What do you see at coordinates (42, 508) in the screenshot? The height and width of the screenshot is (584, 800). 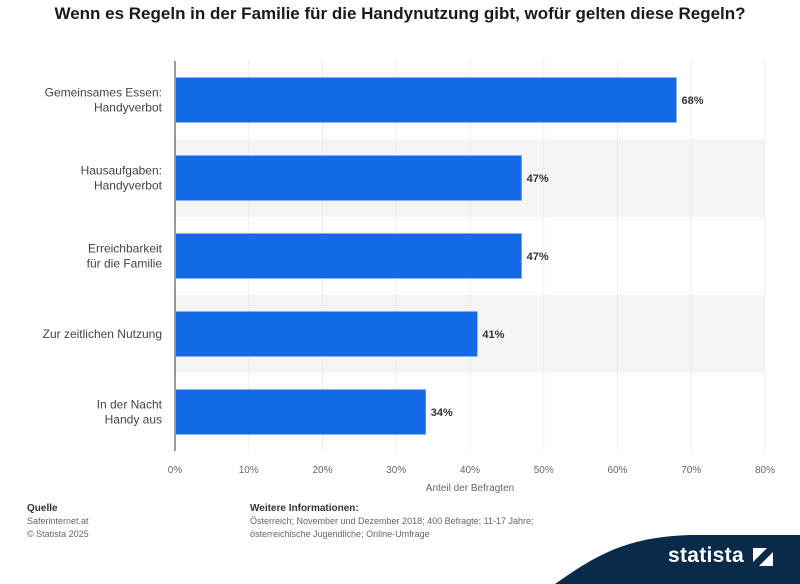 I see `source-heading: Quelle` at bounding box center [42, 508].